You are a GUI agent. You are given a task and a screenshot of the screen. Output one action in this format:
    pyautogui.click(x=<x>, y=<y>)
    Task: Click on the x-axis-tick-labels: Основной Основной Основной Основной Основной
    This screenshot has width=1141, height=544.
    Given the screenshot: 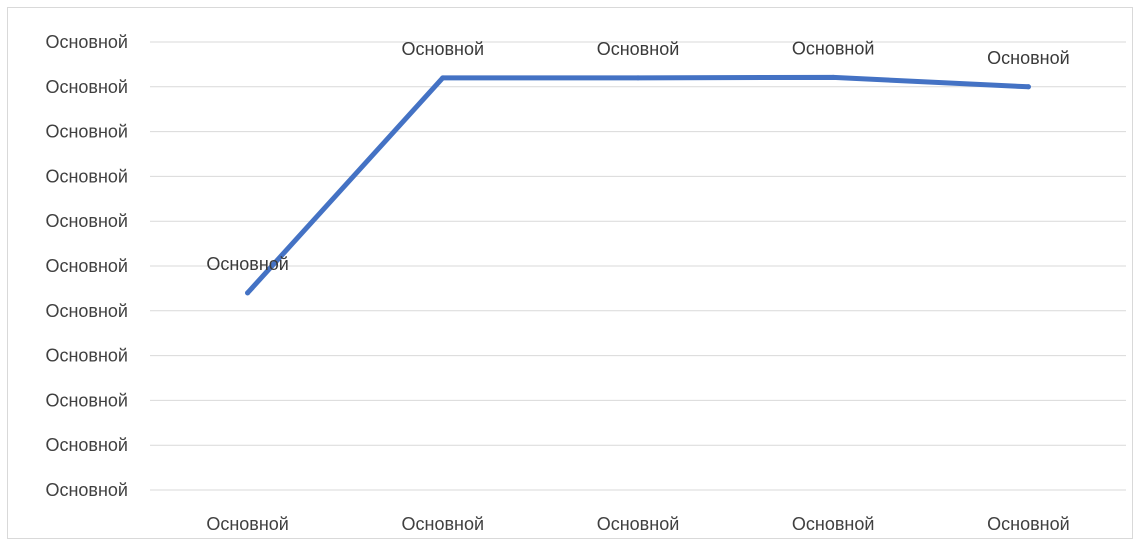 What is the action you would take?
    pyautogui.click(x=637, y=524)
    